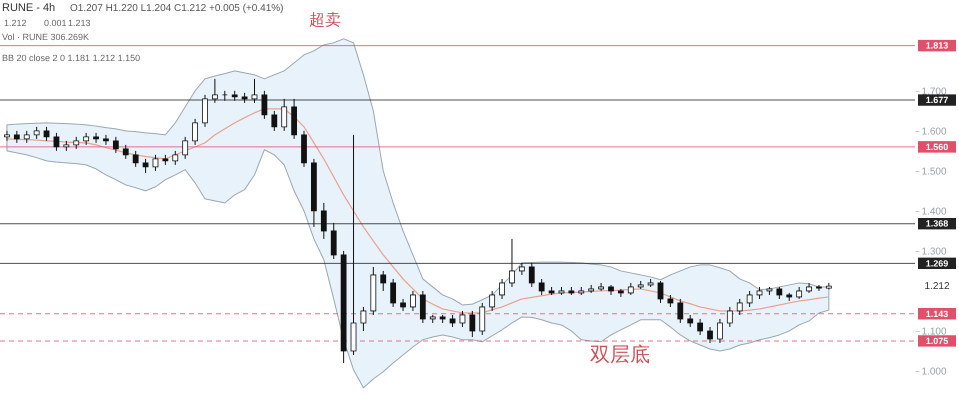 The width and height of the screenshot is (959, 395). I want to click on ref-line-label: 1.677, so click(937, 100).